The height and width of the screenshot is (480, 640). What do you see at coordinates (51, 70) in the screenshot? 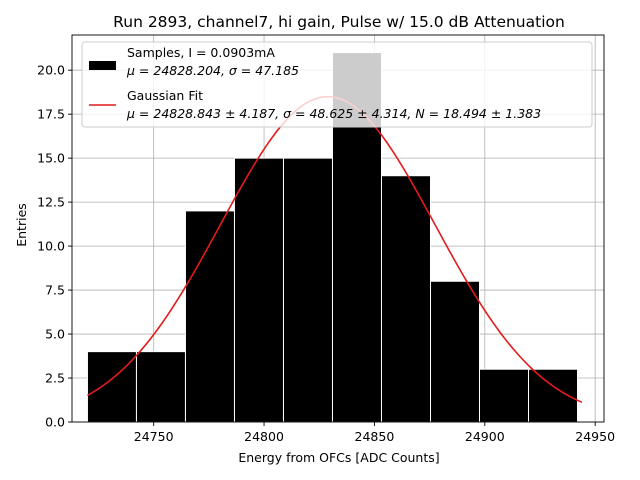
I see `y-tick-label: 20.0` at bounding box center [51, 70].